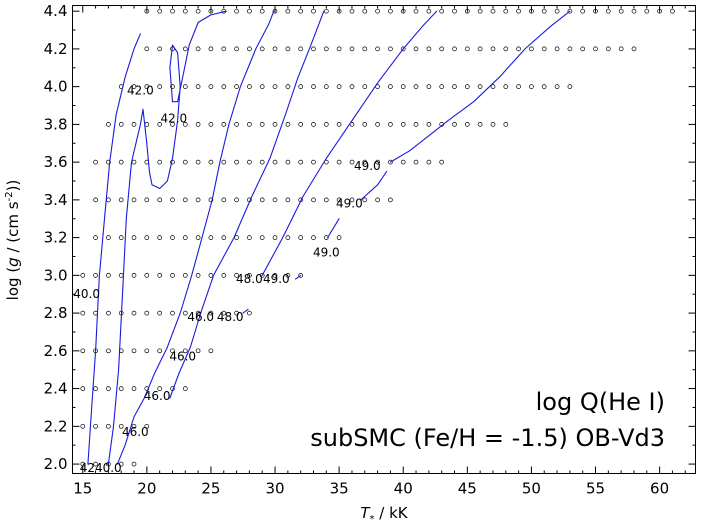  I want to click on y-tick-label: 3.6, so click(56, 162).